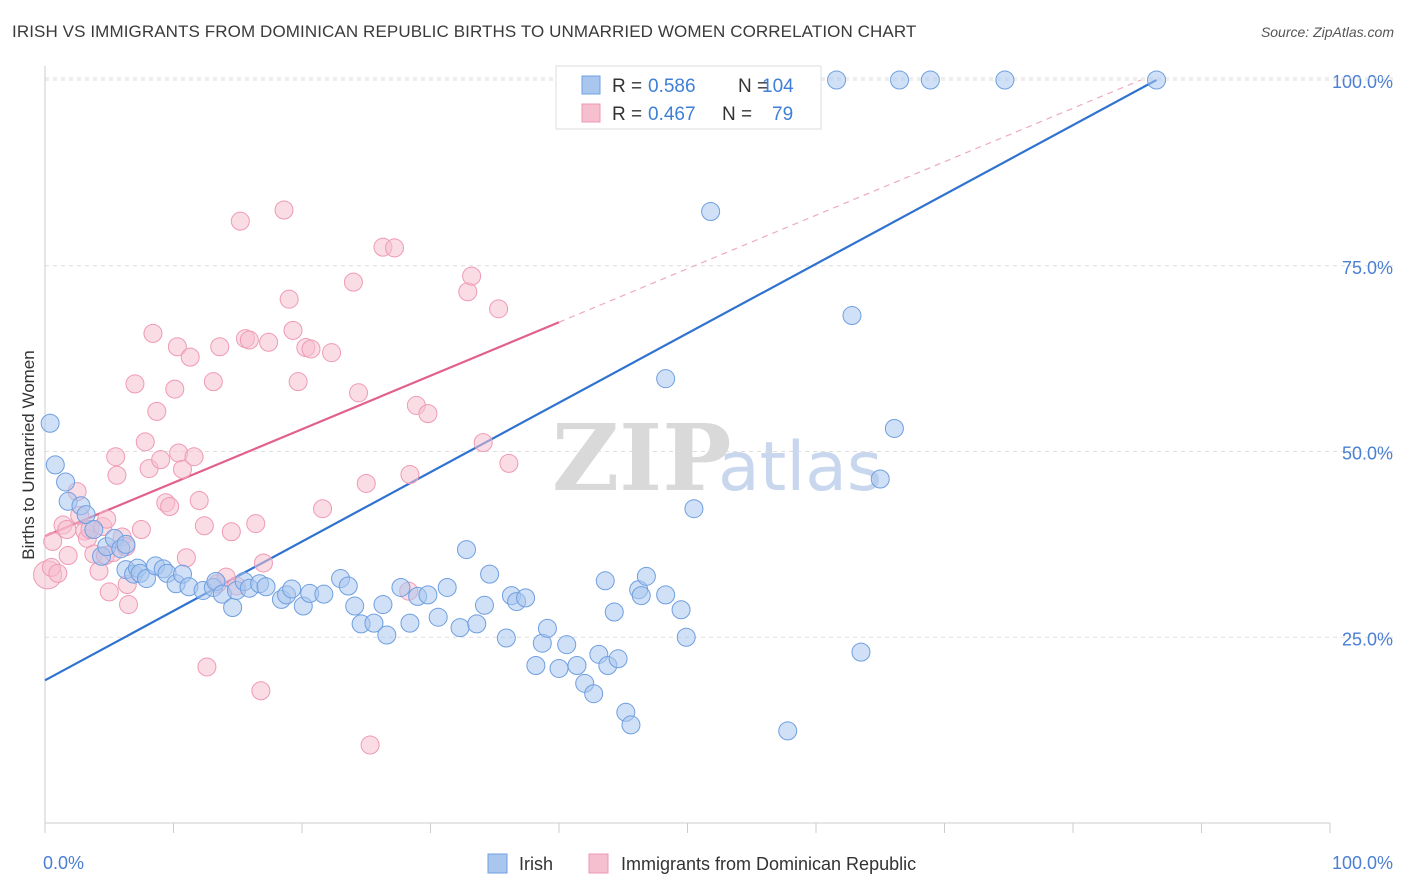 This screenshot has height=892, width=1406. What do you see at coordinates (753, 86) in the screenshot?
I see `legend-n-label-irish: N =` at bounding box center [753, 86].